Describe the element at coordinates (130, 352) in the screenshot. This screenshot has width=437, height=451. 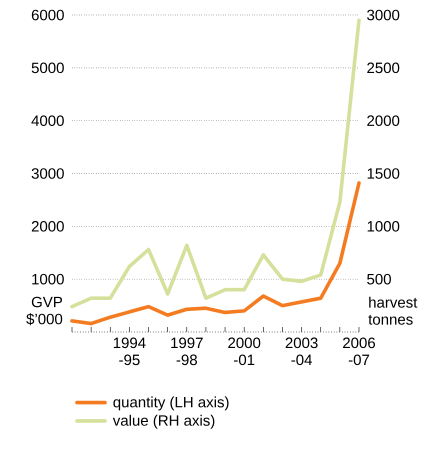
I see `x-tick-label: 1994 -95` at that location.